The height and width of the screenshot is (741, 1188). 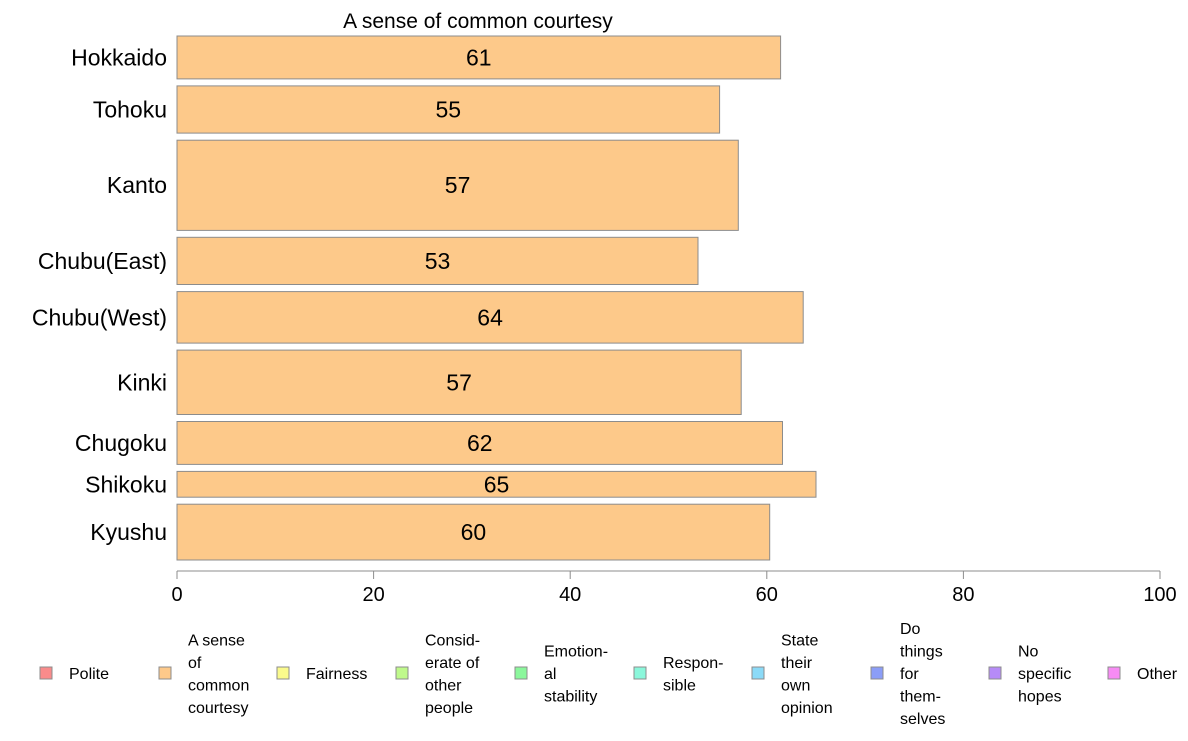 I want to click on legend-label-other: Other, so click(x=1157, y=674).